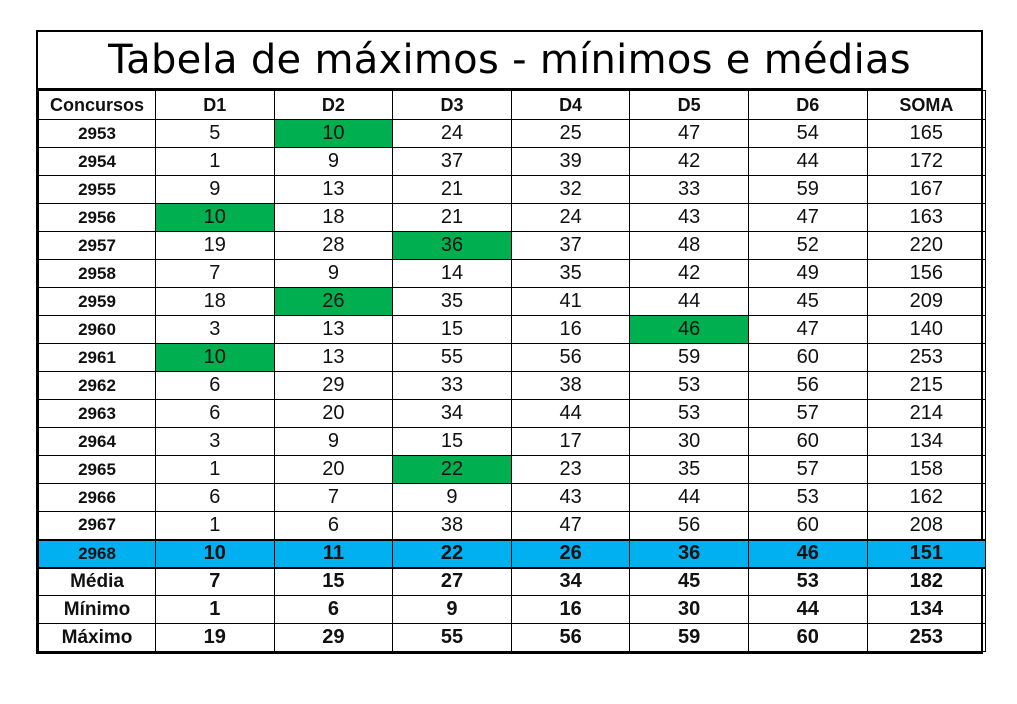  What do you see at coordinates (97, 553) in the screenshot?
I see `highlighted-row-label: 2968` at bounding box center [97, 553].